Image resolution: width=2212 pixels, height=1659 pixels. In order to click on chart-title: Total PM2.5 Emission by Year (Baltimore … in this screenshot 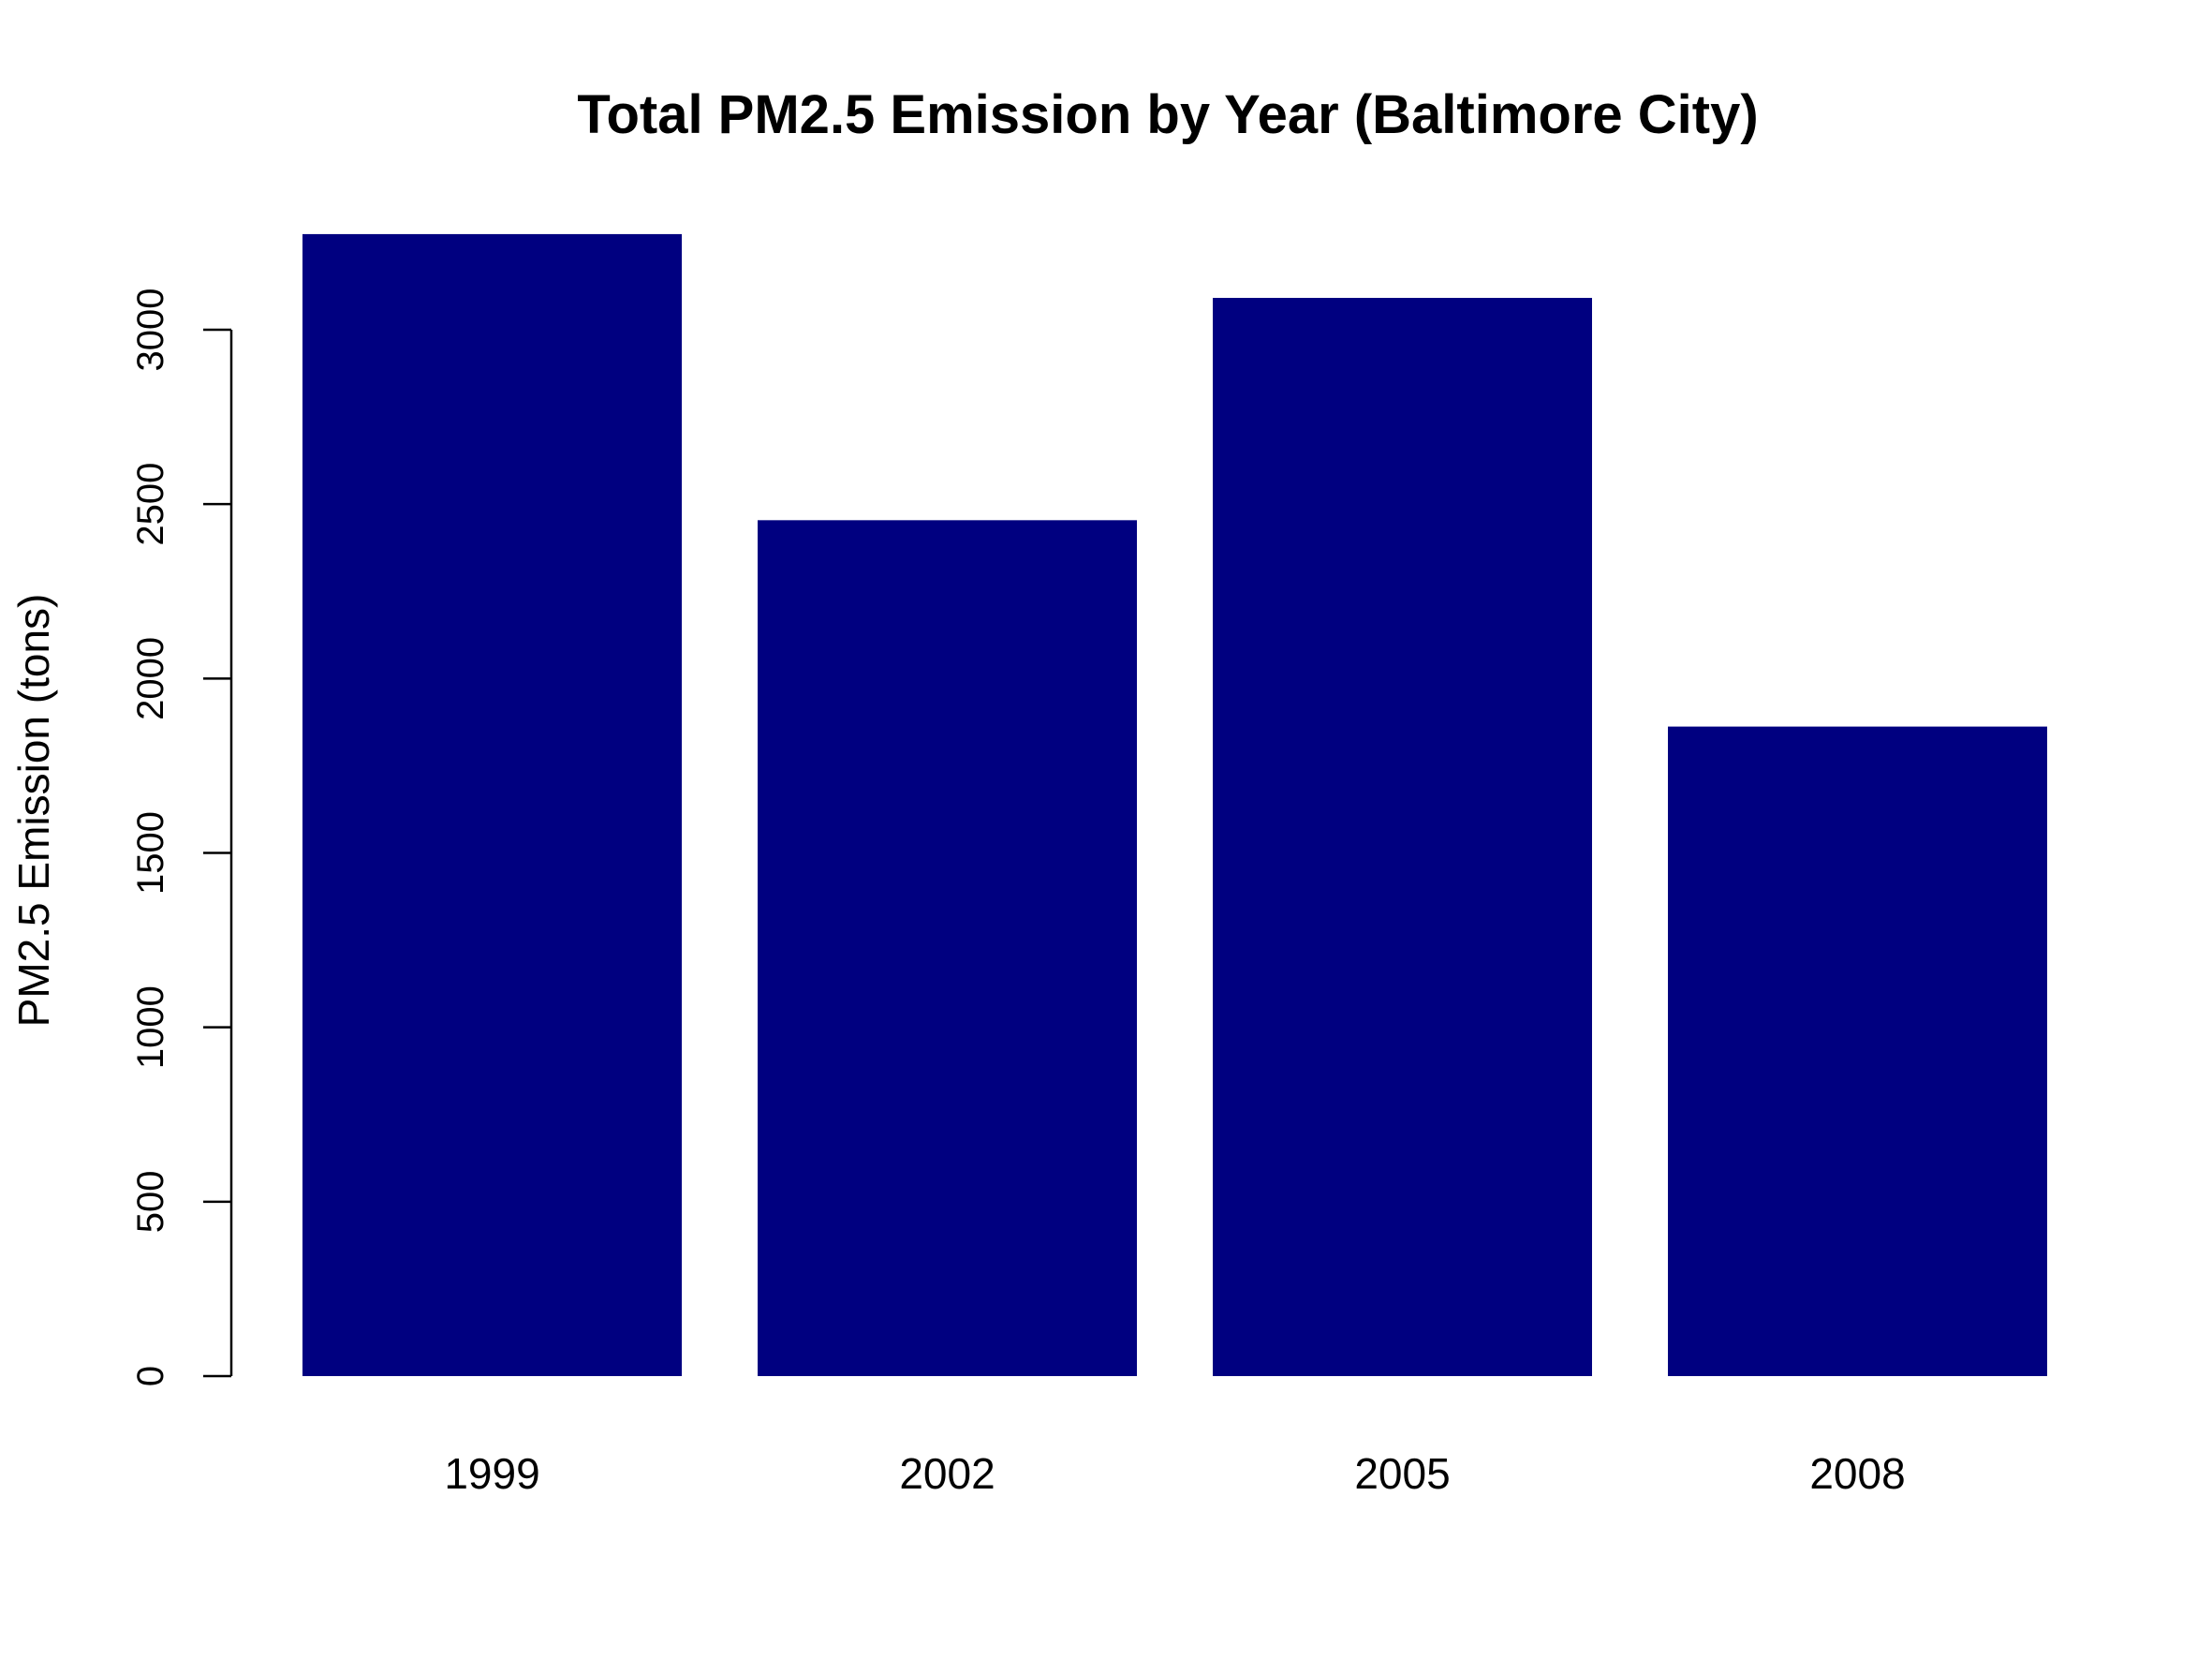, I will do `click(1167, 114)`.